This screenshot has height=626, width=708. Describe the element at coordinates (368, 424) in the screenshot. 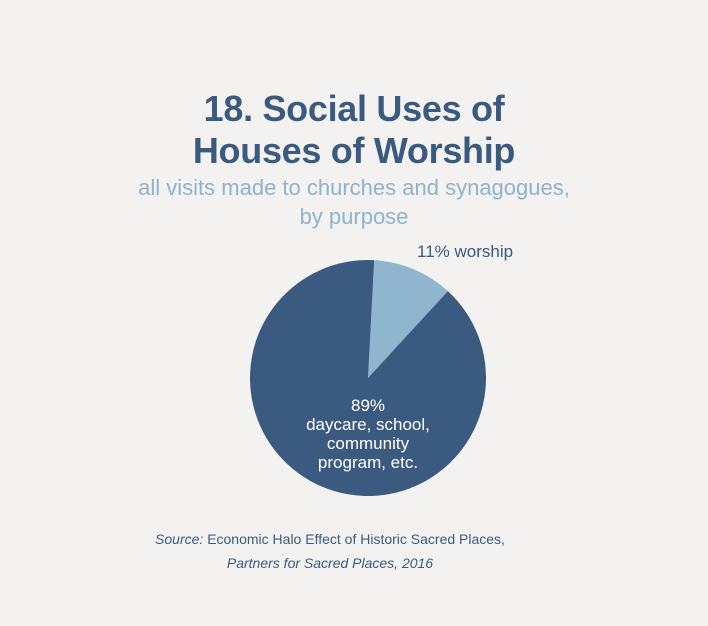

I see `slice-label-line: daycare, school,` at that location.